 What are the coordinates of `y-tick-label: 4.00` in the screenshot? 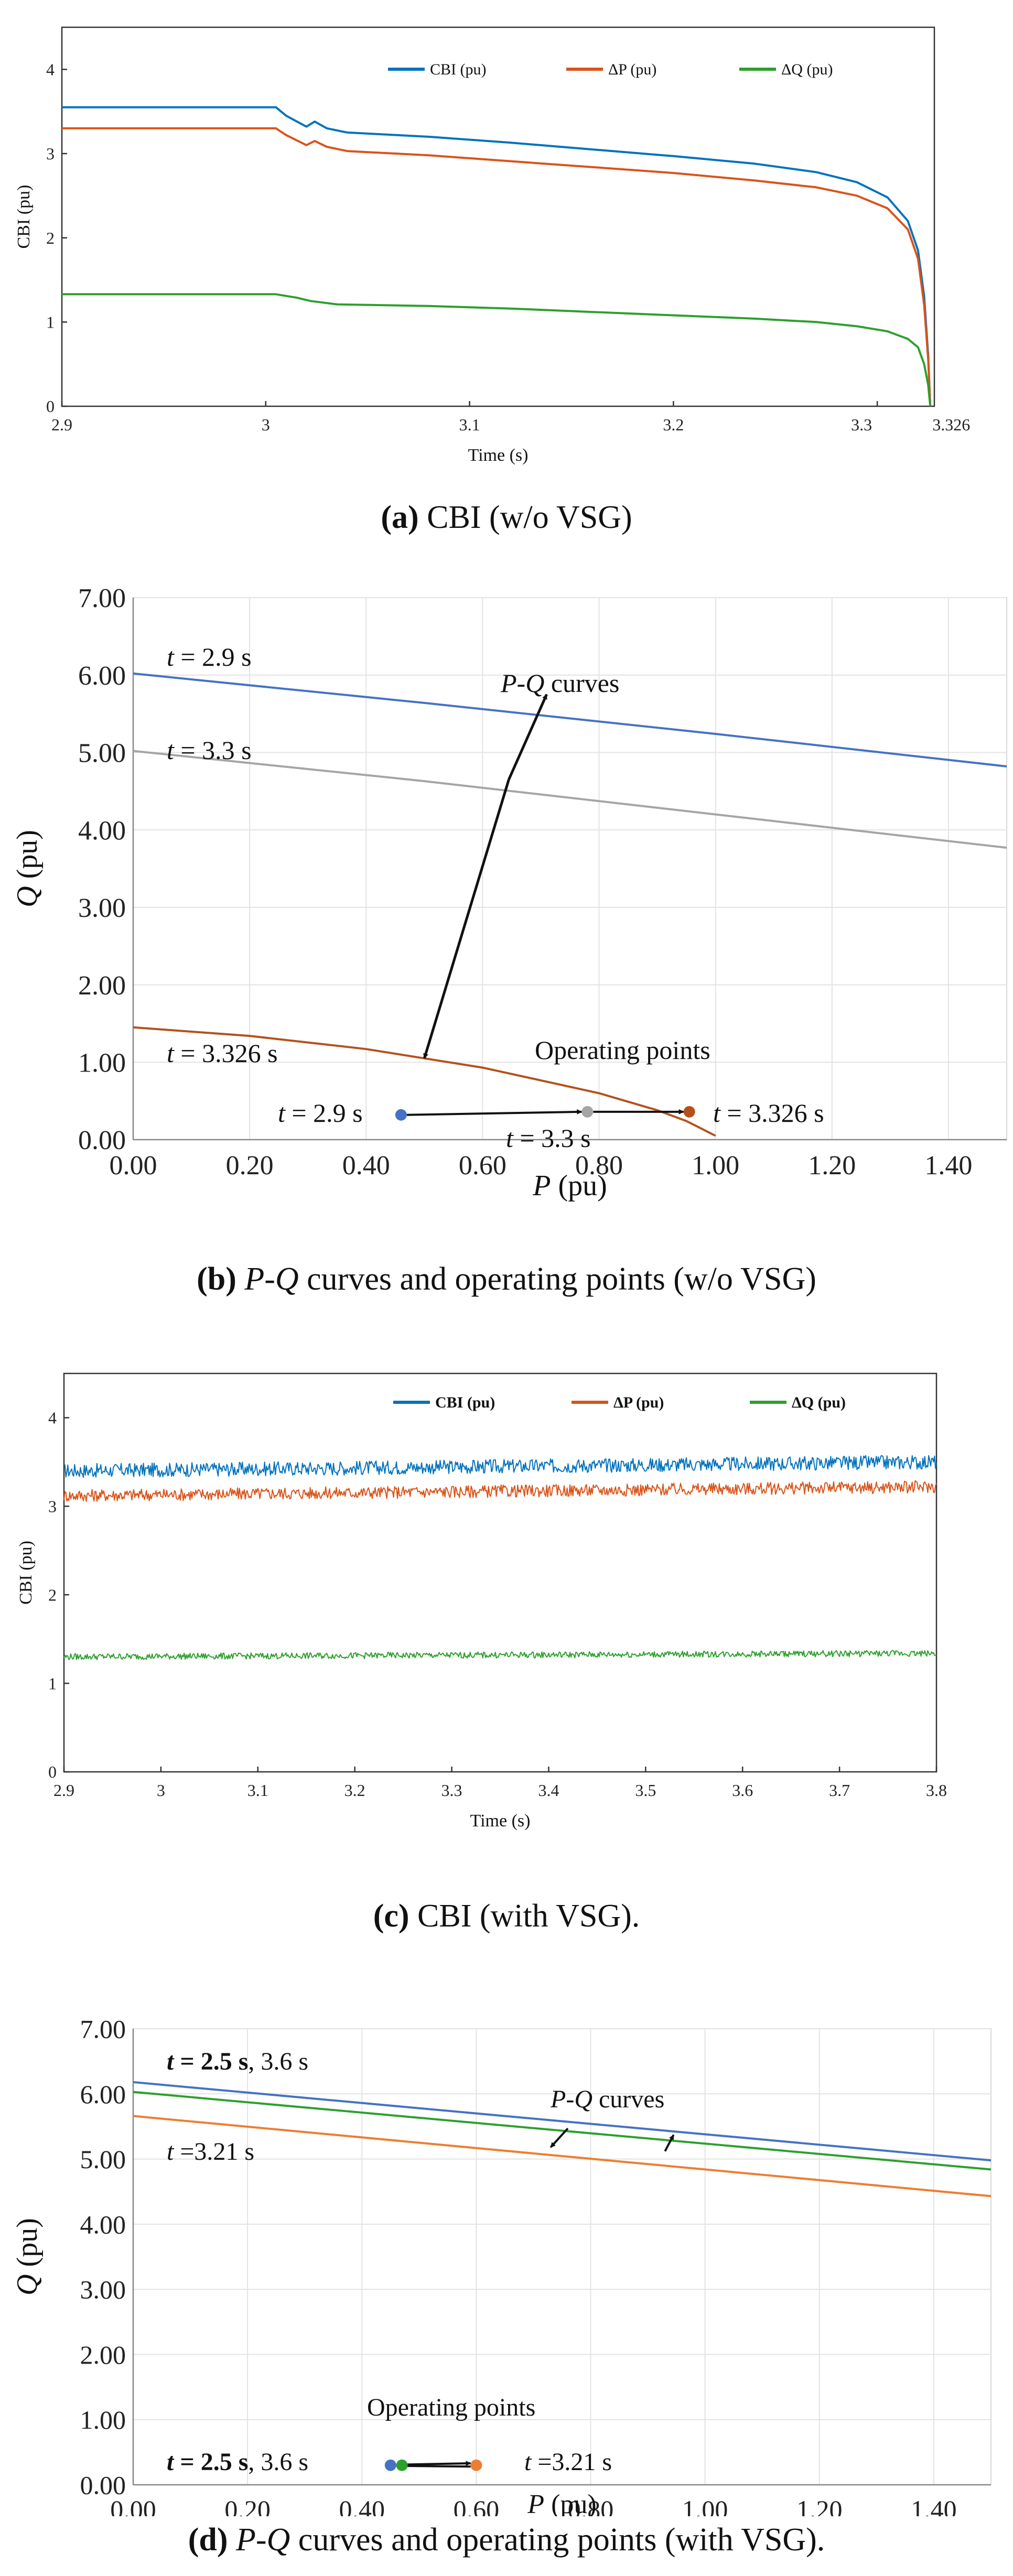 It's located at (102, 831).